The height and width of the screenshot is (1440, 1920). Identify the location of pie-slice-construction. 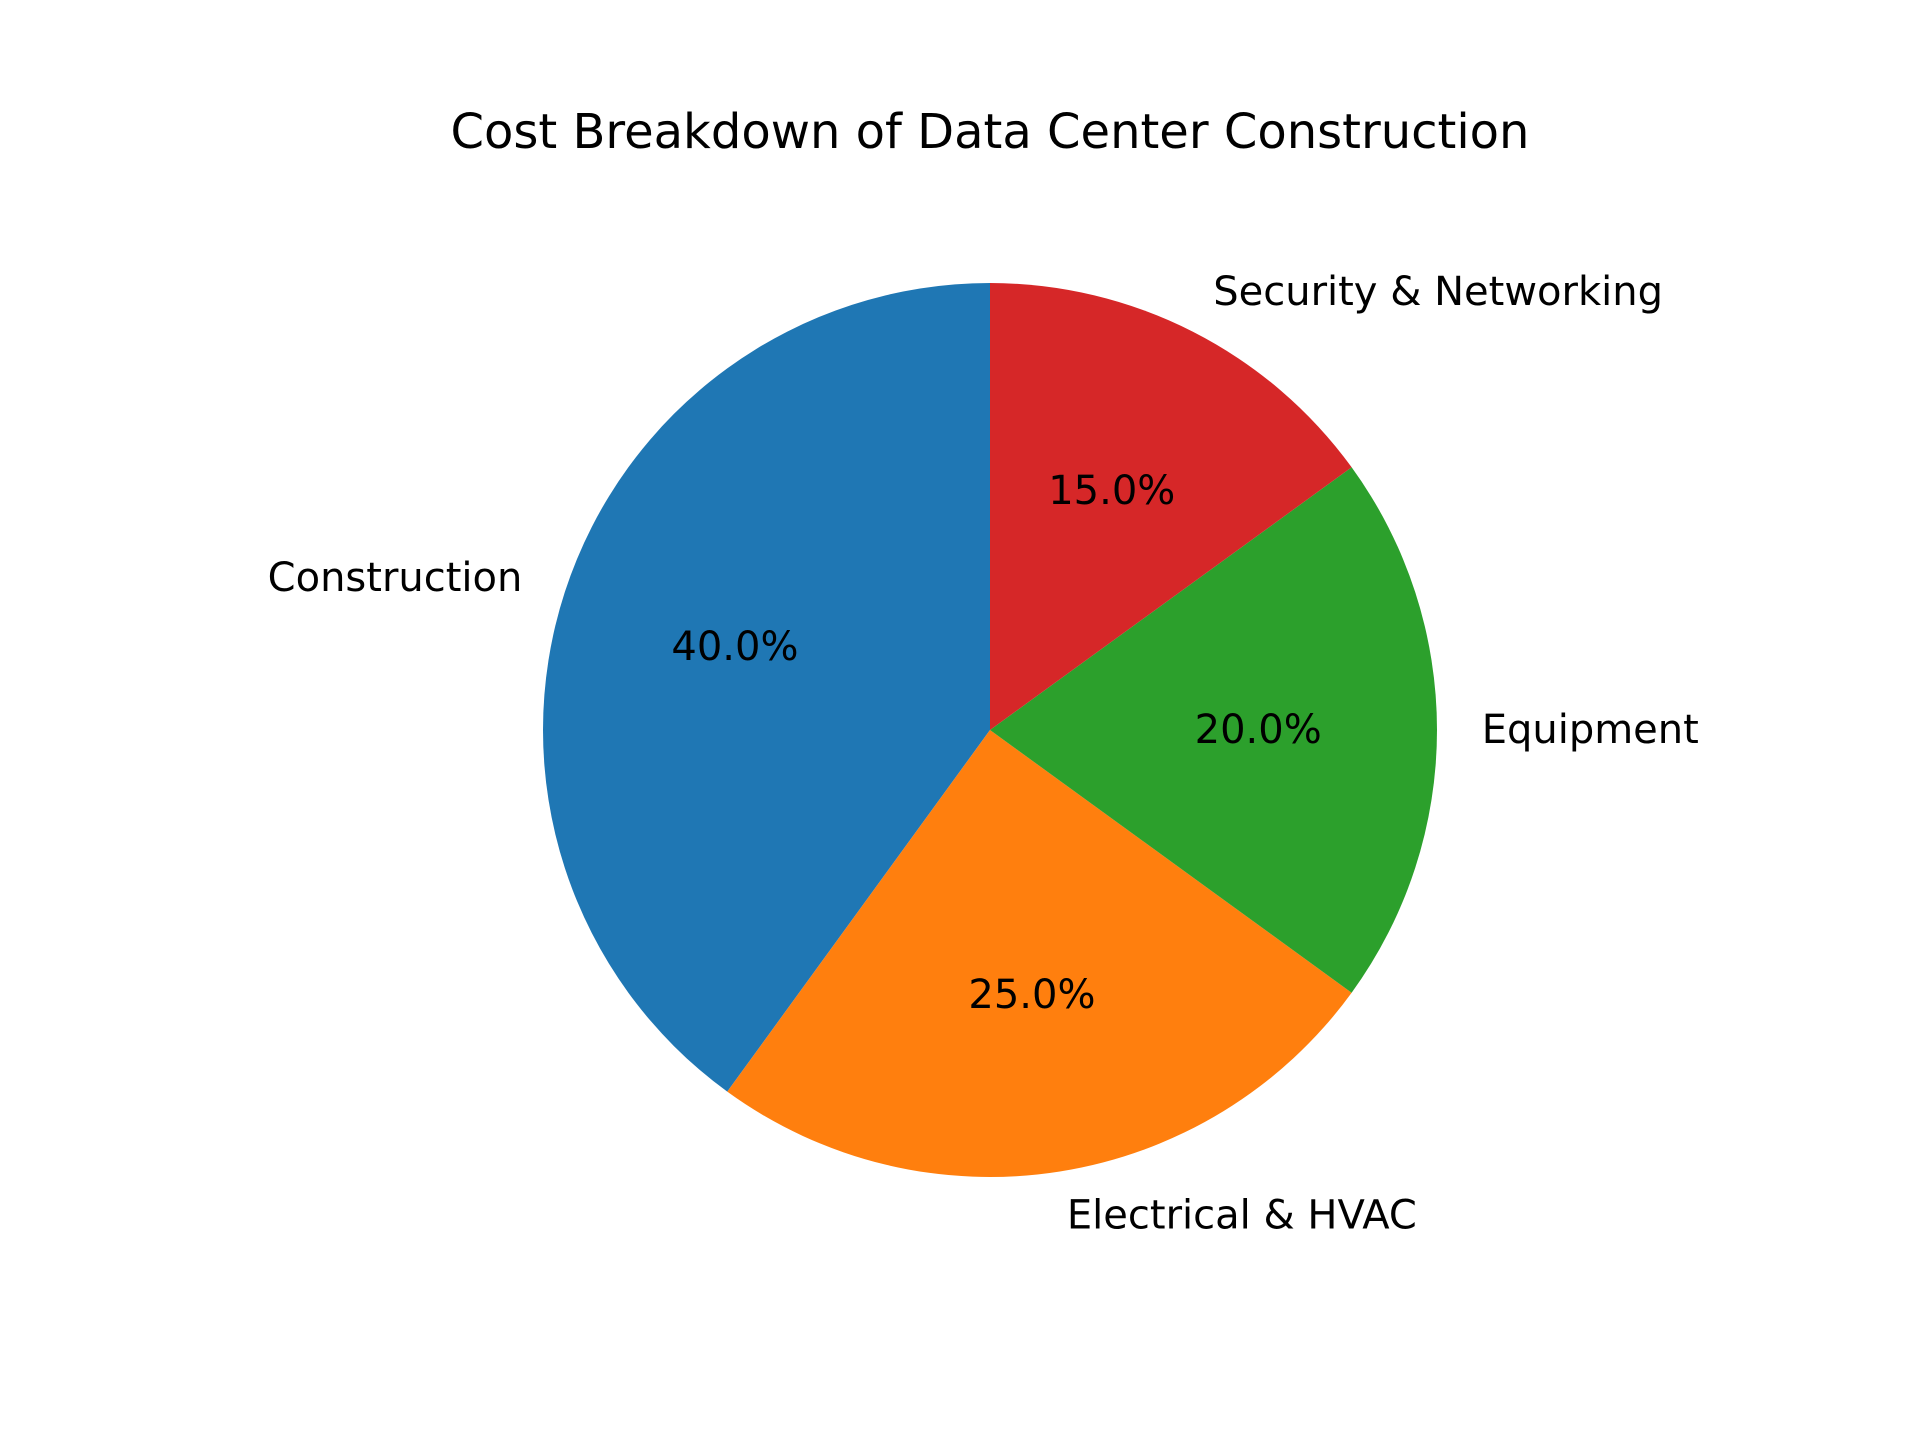
(766, 687).